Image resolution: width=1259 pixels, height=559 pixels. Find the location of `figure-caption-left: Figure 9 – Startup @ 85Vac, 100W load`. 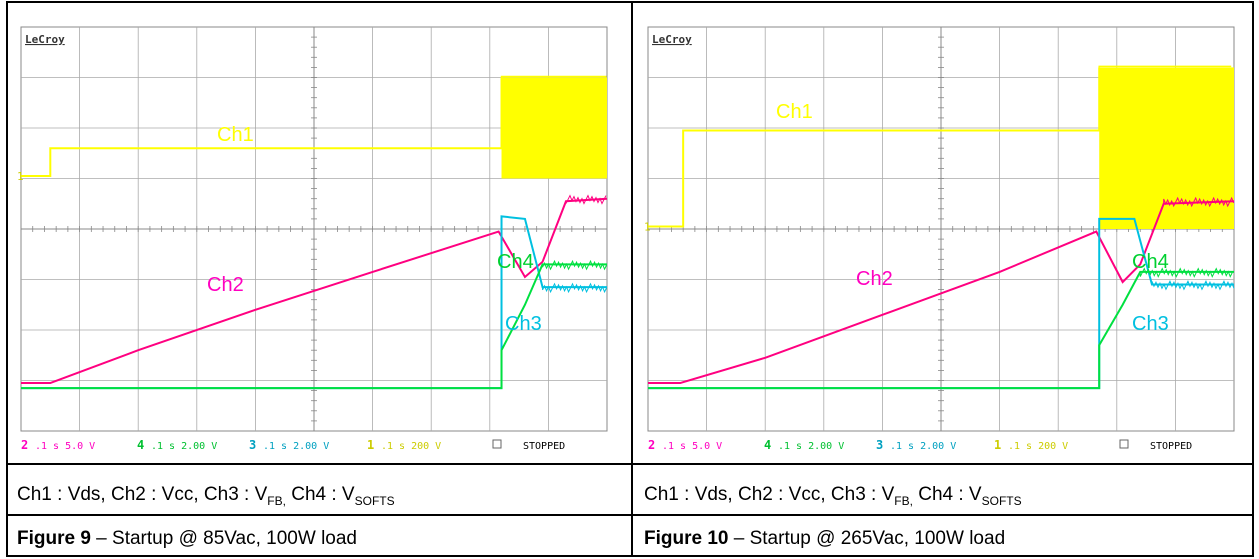

figure-caption-left: Figure 9 – Startup @ 85Vac, 100W load is located at coordinates (187, 539).